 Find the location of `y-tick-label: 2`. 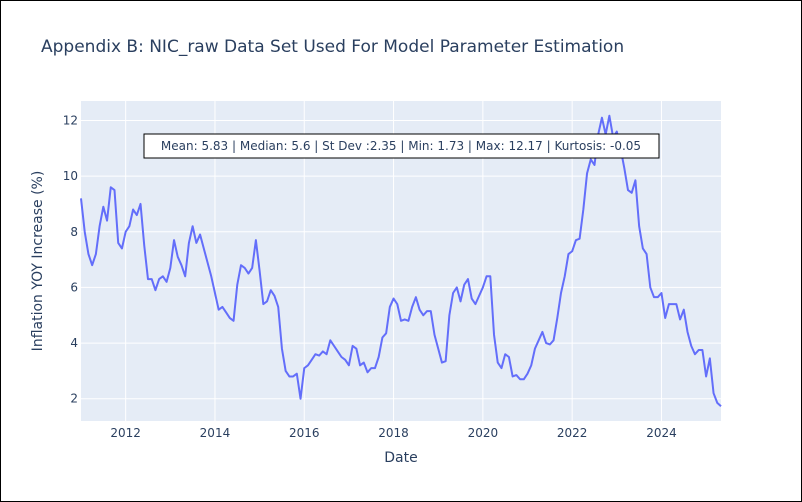

y-tick-label: 2 is located at coordinates (74, 399).